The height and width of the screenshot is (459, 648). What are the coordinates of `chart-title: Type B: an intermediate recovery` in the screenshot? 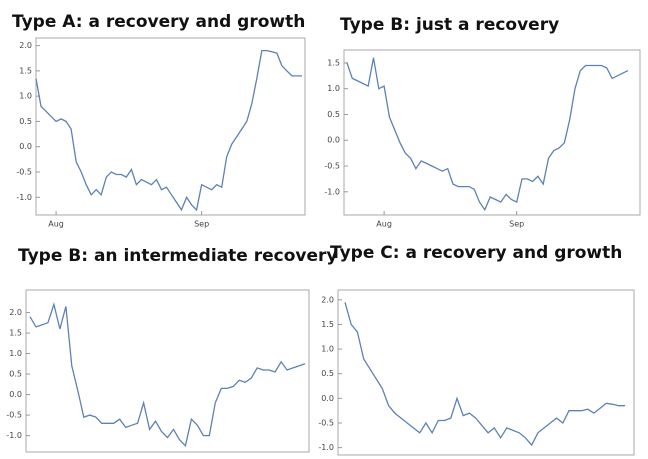 It's located at (177, 256).